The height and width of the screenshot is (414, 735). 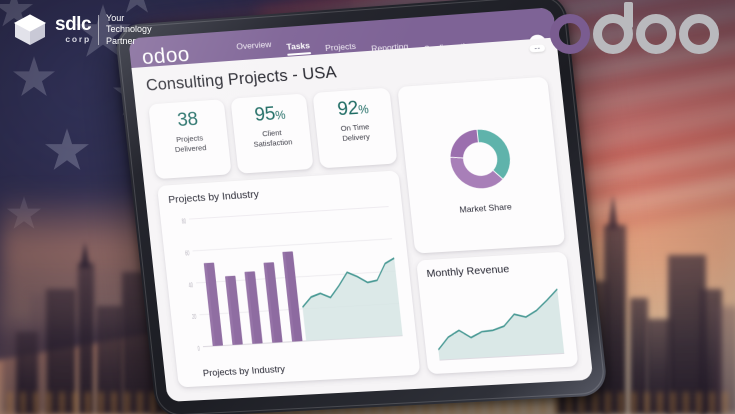 I want to click on odoo-logo-letter-d, so click(x=613, y=28).